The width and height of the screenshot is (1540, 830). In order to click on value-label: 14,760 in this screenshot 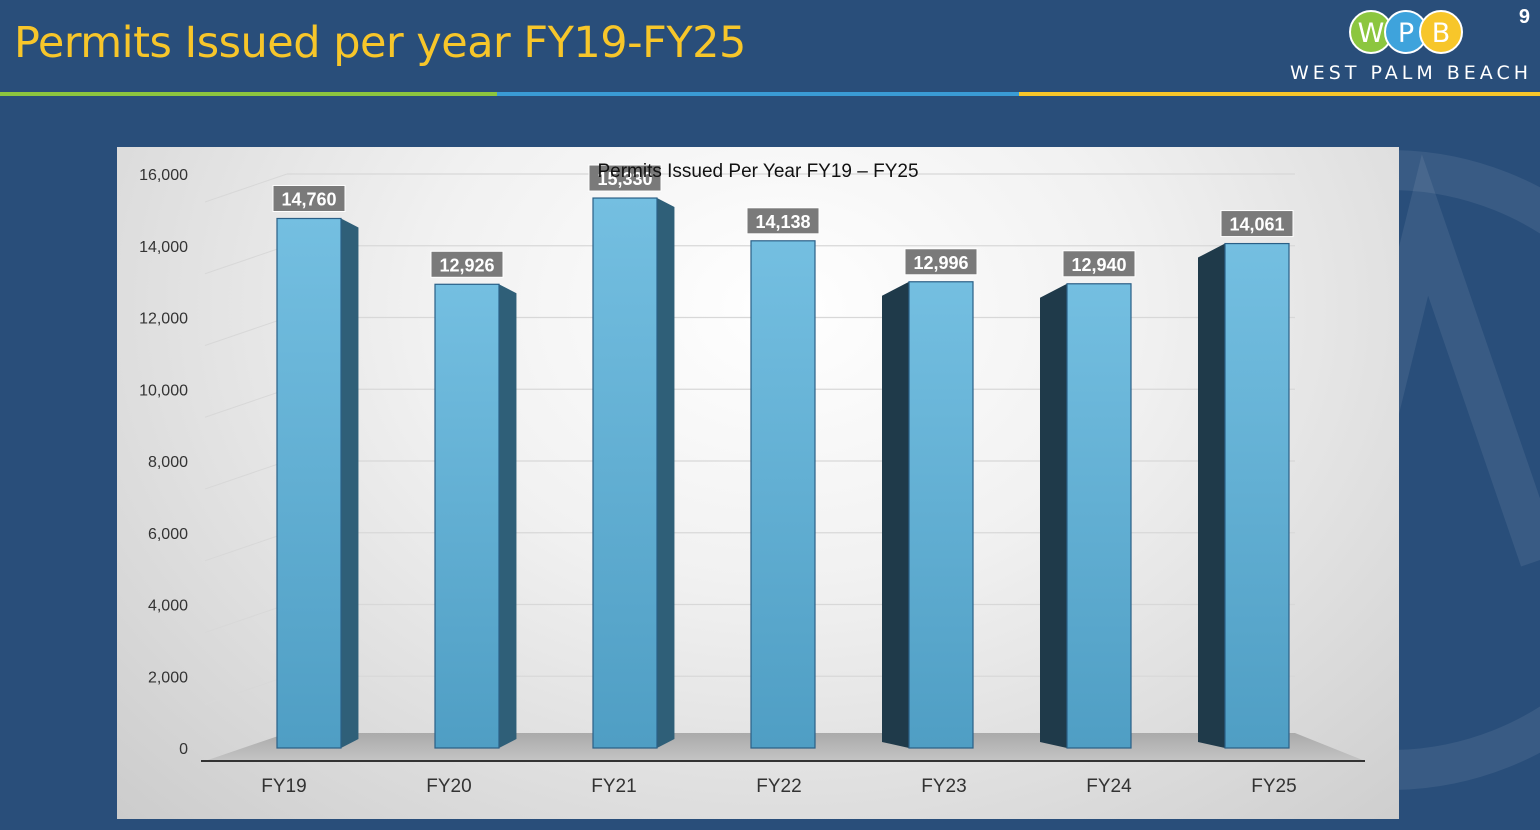, I will do `click(308, 199)`.